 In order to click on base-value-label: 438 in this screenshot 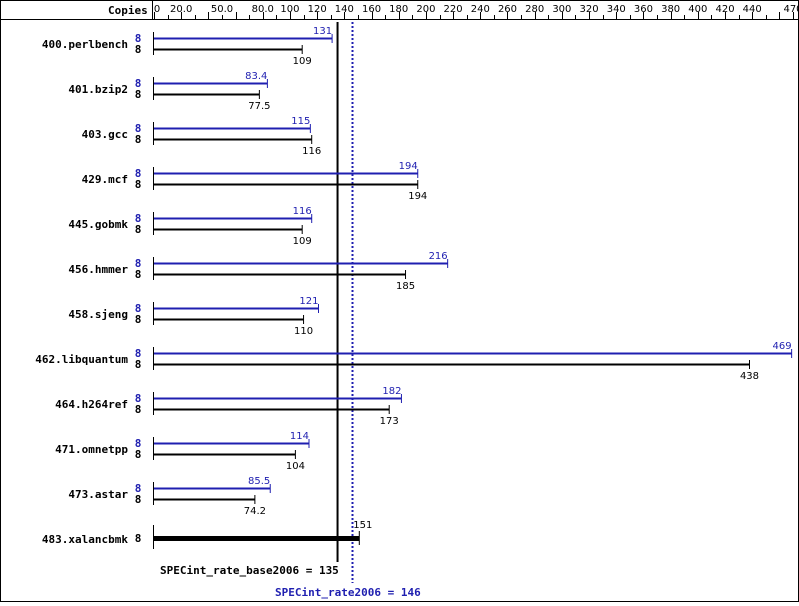, I will do `click(749, 376)`.